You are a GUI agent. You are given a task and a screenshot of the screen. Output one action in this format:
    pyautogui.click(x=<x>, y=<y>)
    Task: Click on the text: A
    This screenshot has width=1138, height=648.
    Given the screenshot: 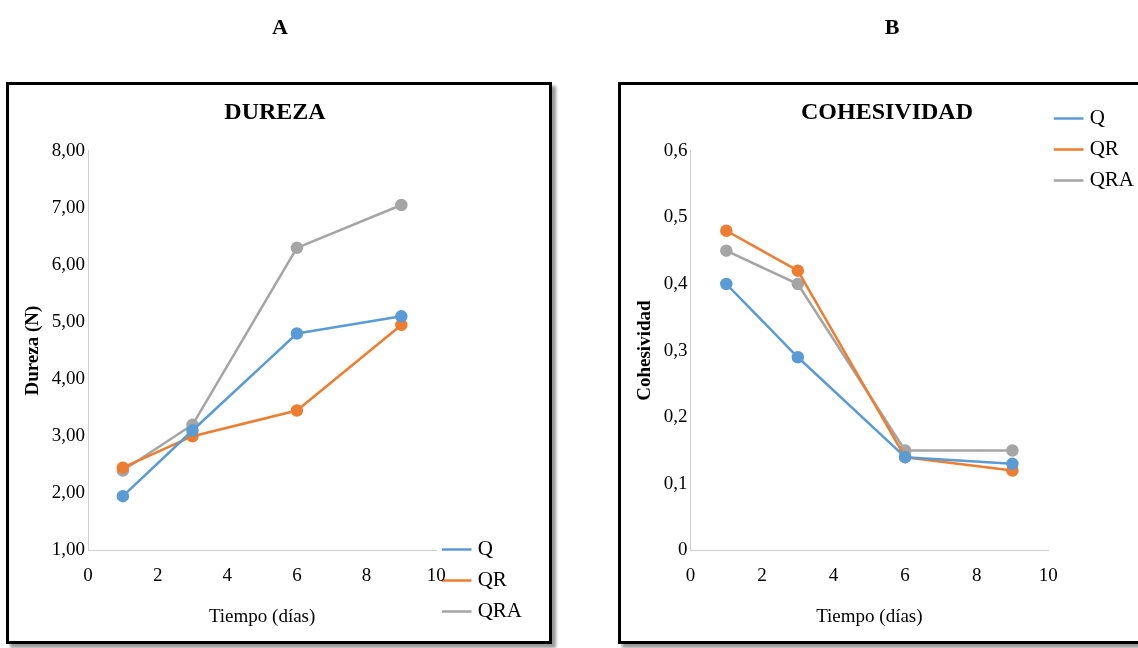 What is the action you would take?
    pyautogui.click(x=280, y=27)
    